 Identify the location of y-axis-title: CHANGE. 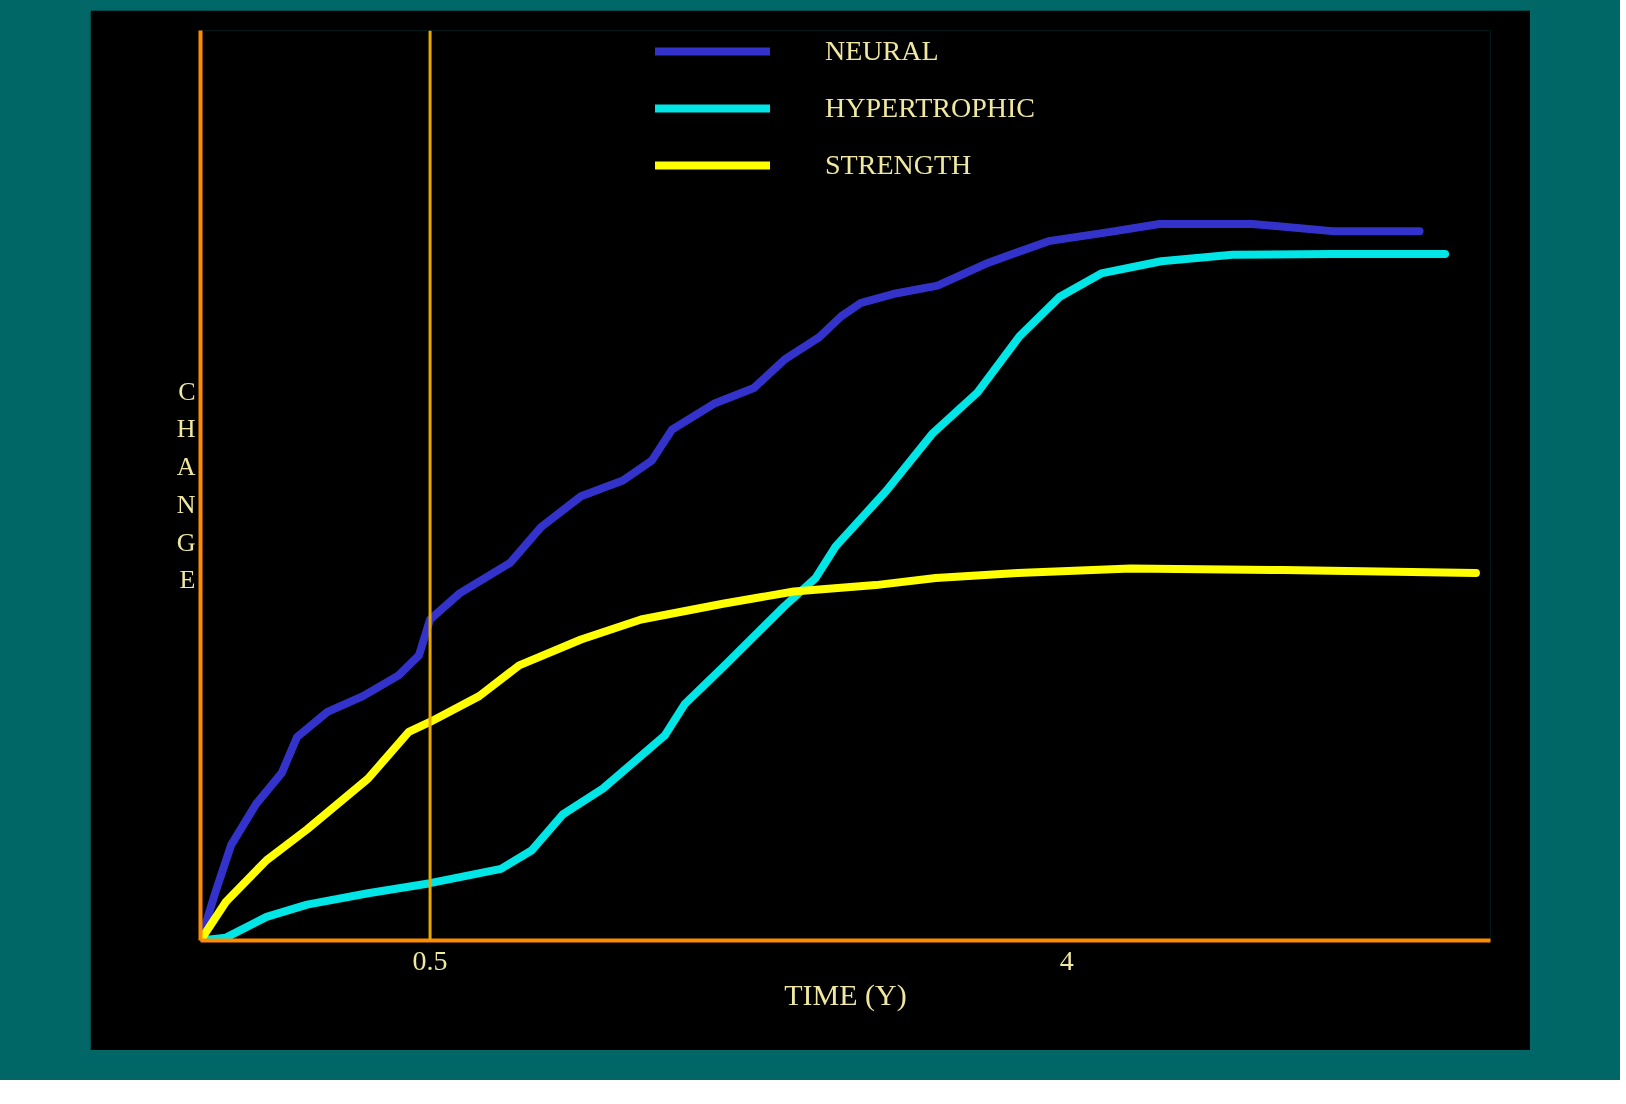
(186, 485).